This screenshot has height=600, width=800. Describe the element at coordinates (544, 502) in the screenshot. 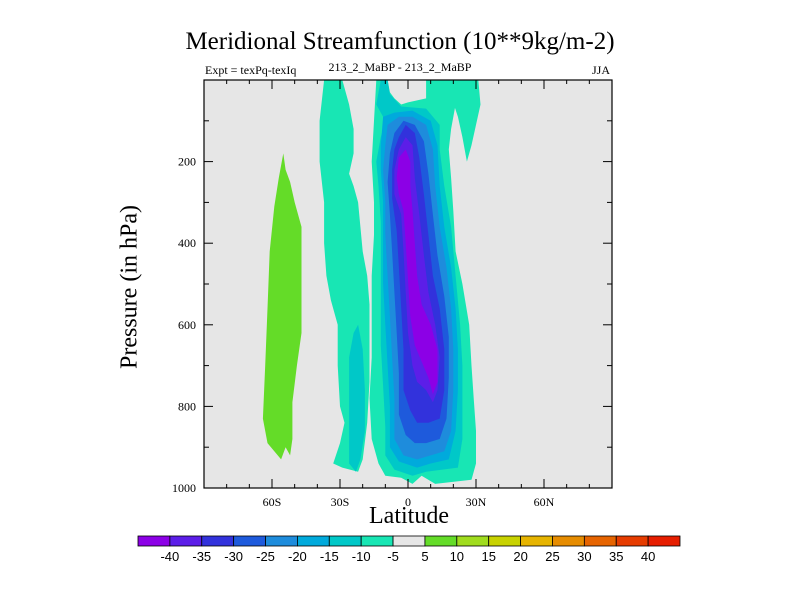

I see `x-tick-label: 60N` at that location.